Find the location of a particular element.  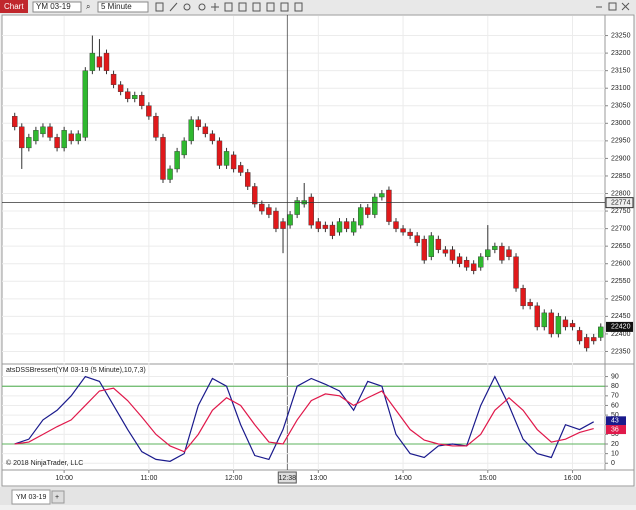

x-tick-label: 15:00 is located at coordinates (488, 478).